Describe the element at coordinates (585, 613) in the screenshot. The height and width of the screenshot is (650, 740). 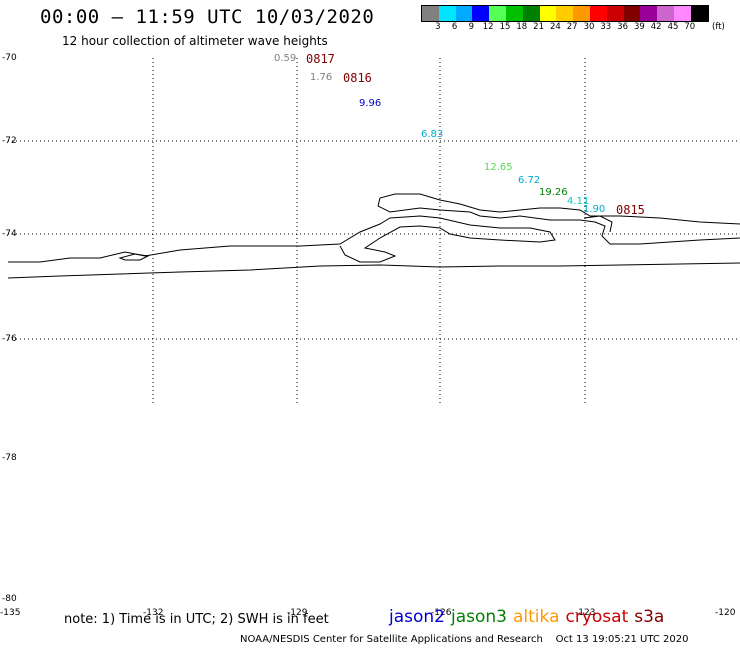
I see `lon-label: -123` at that location.